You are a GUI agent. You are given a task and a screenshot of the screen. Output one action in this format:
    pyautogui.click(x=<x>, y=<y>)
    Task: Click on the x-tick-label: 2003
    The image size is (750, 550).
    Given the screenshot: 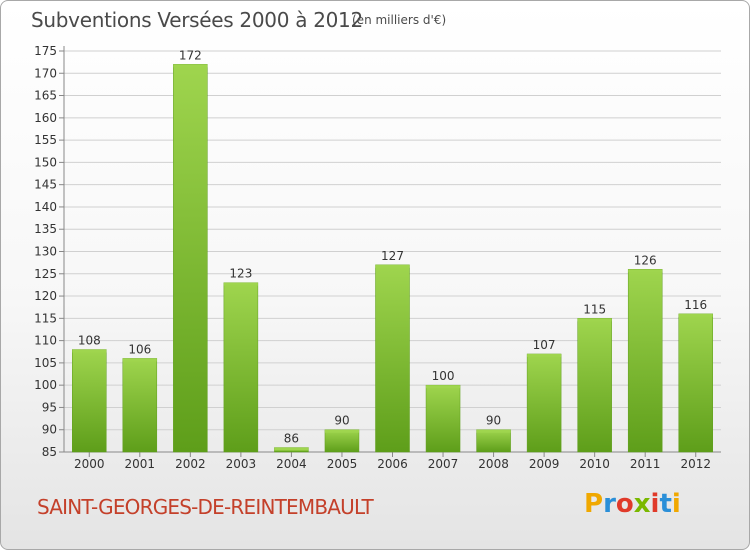 What is the action you would take?
    pyautogui.click(x=241, y=464)
    